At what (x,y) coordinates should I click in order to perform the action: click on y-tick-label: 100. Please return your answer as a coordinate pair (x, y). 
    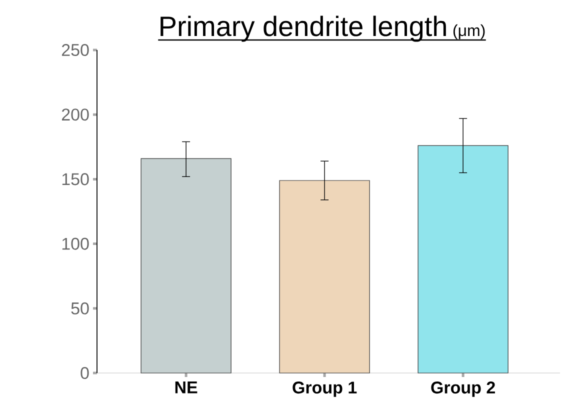
    Looking at the image, I should click on (75, 244).